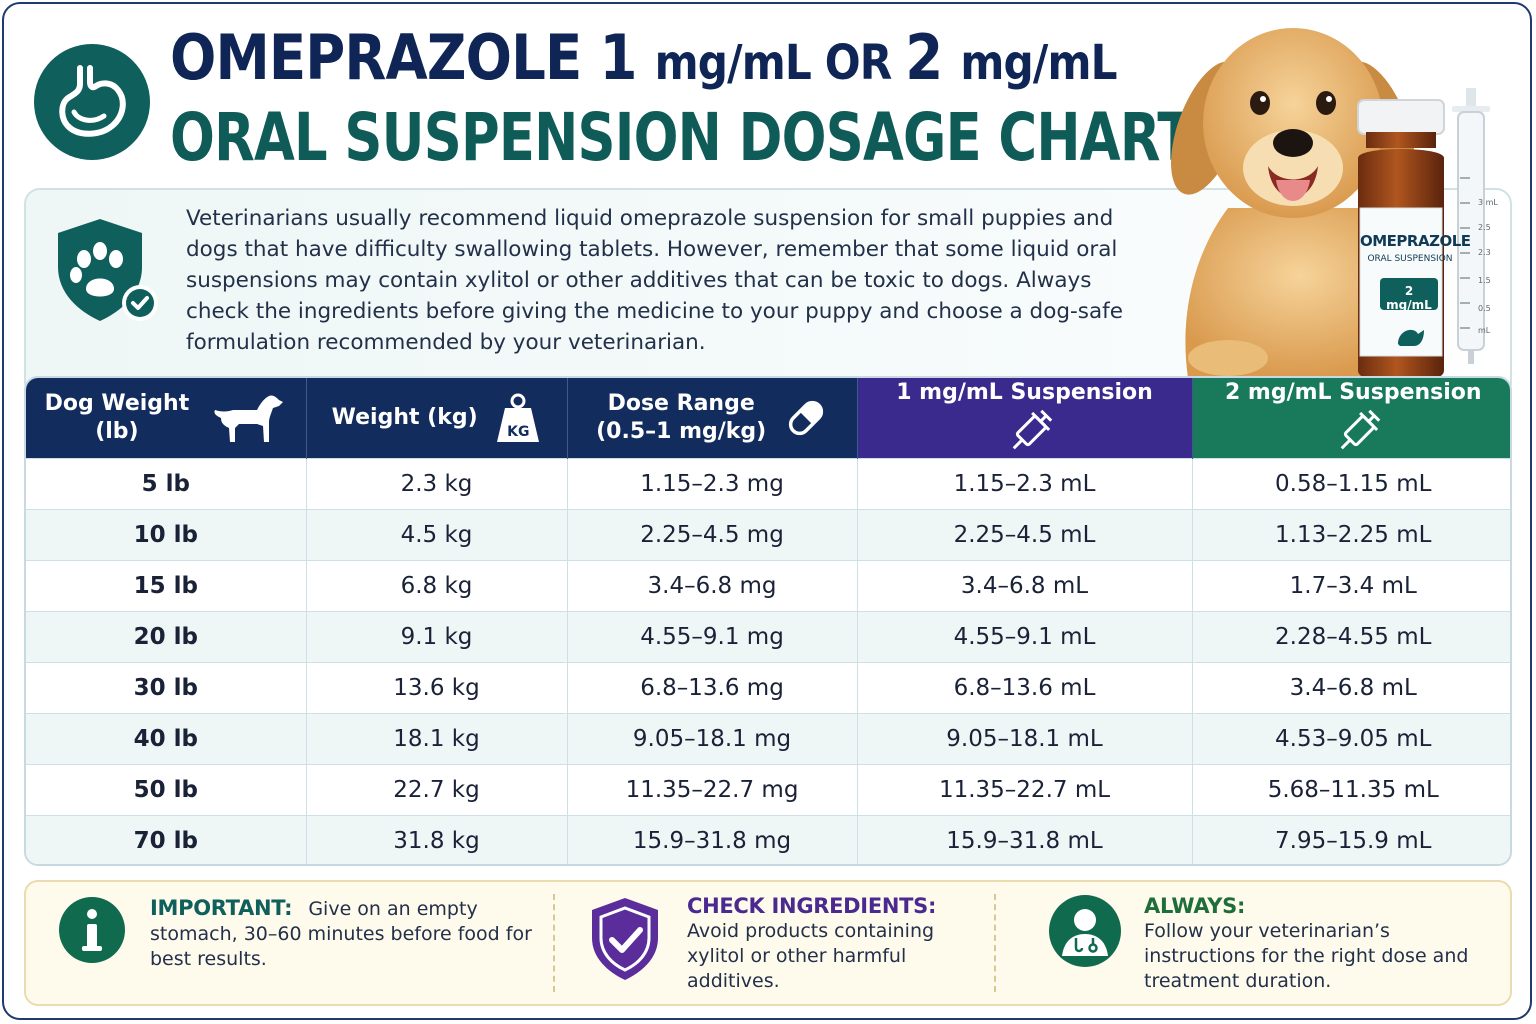  What do you see at coordinates (1350, 636) in the screenshot?
I see `cell-2mg-volume: 2.28–4.55 mL` at bounding box center [1350, 636].